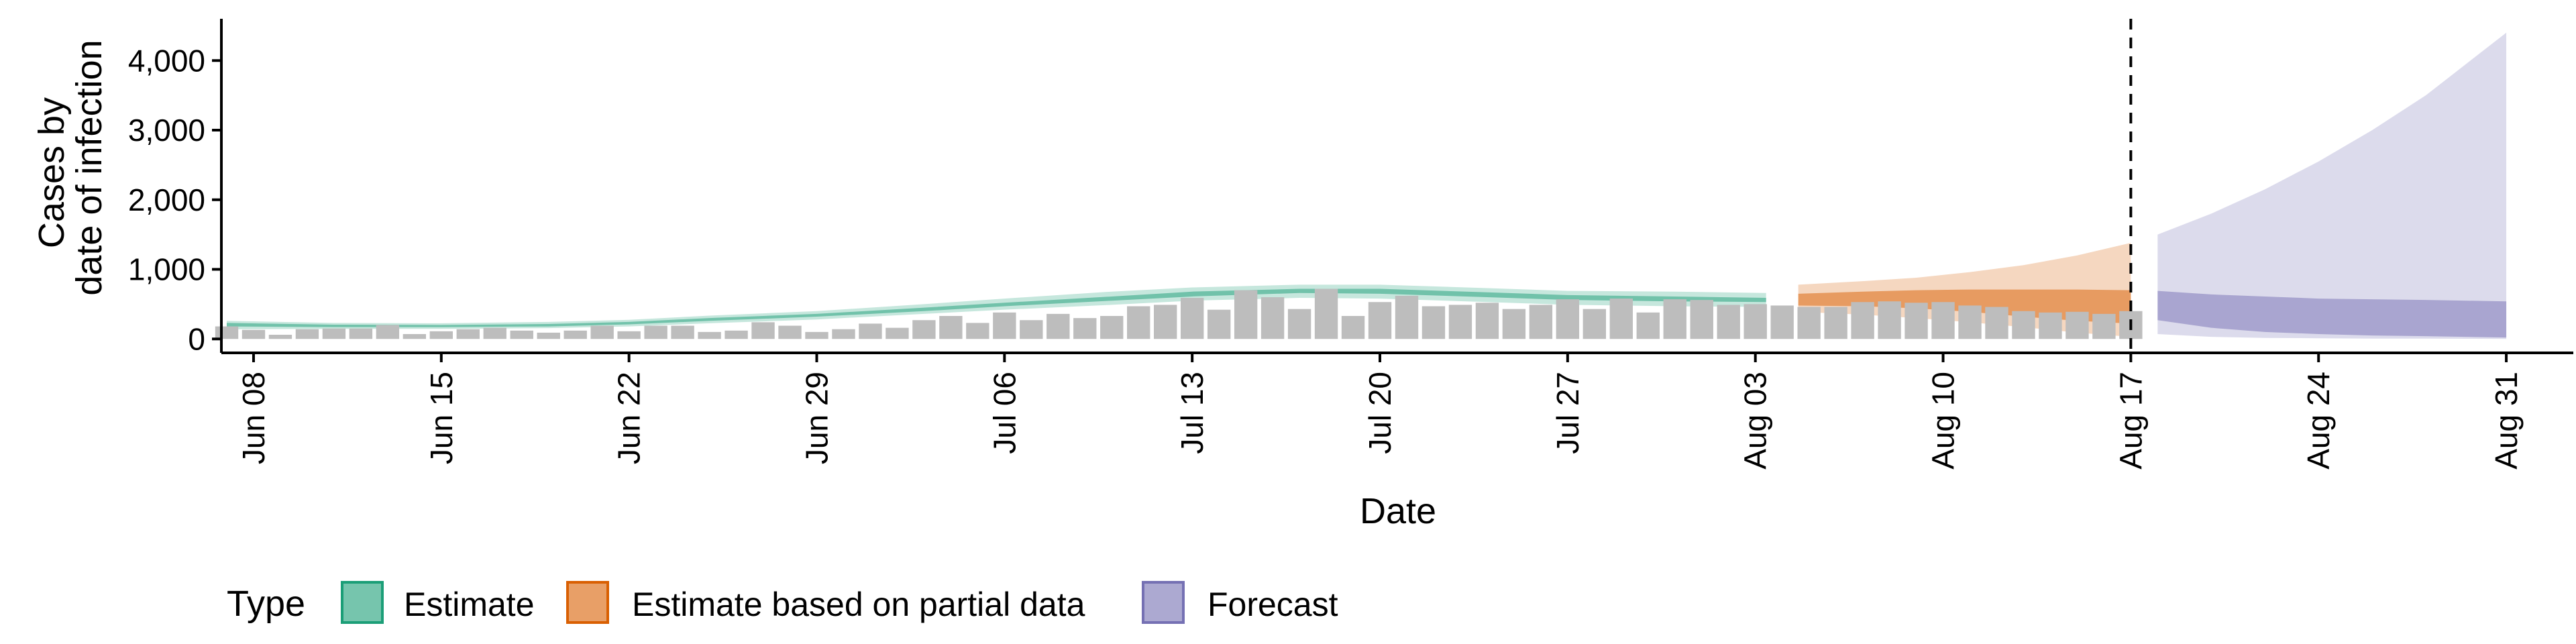 The width and height of the screenshot is (2576, 644). Describe the element at coordinates (196, 338) in the screenshot. I see `y-tick-label: 0` at that location.